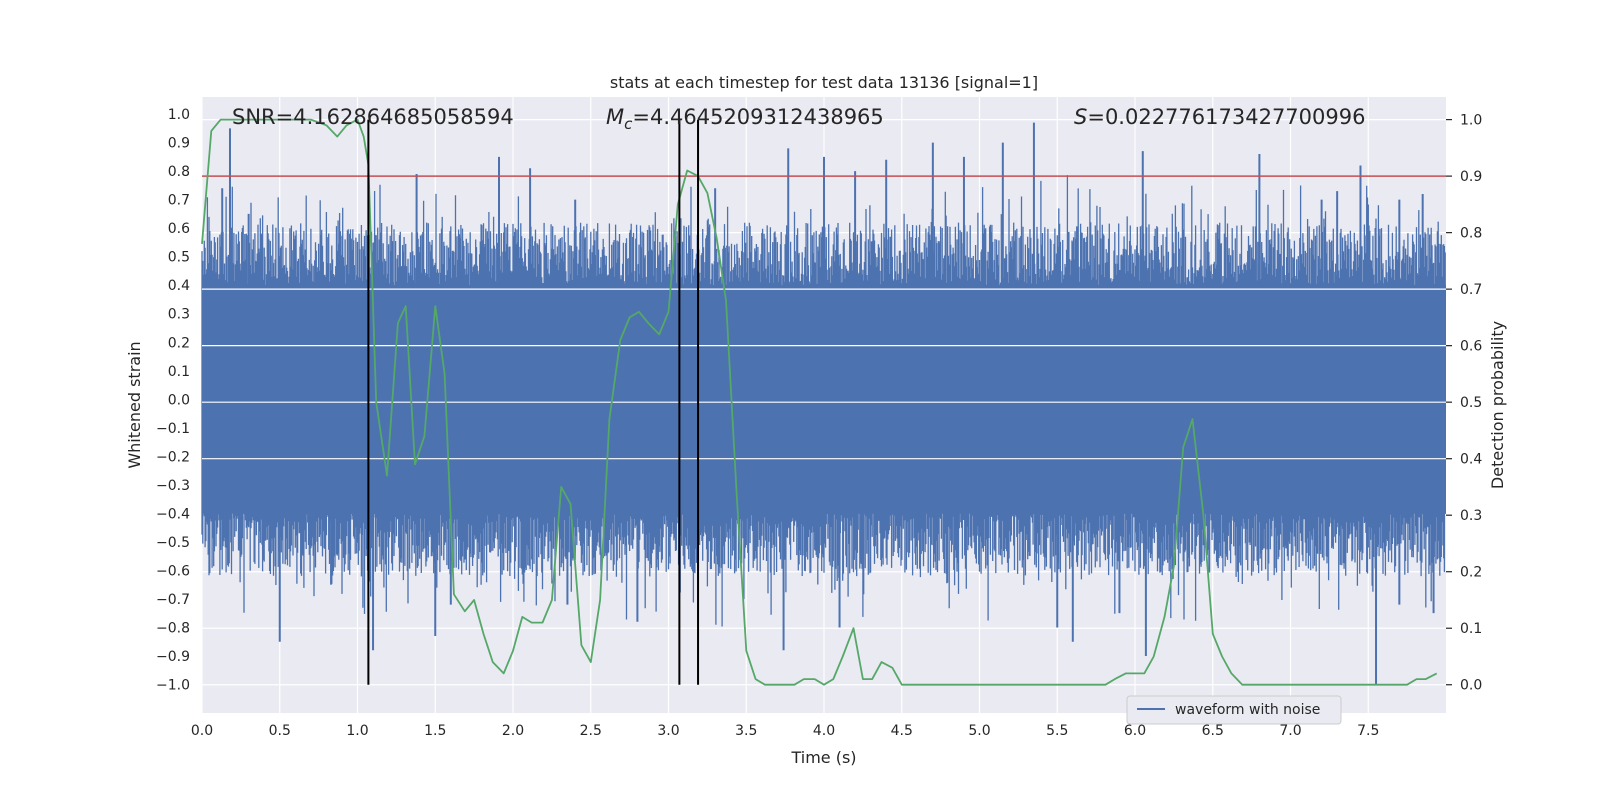  What do you see at coordinates (1471, 686) in the screenshot?
I see `y-right-tick-label: 0.0` at bounding box center [1471, 686].